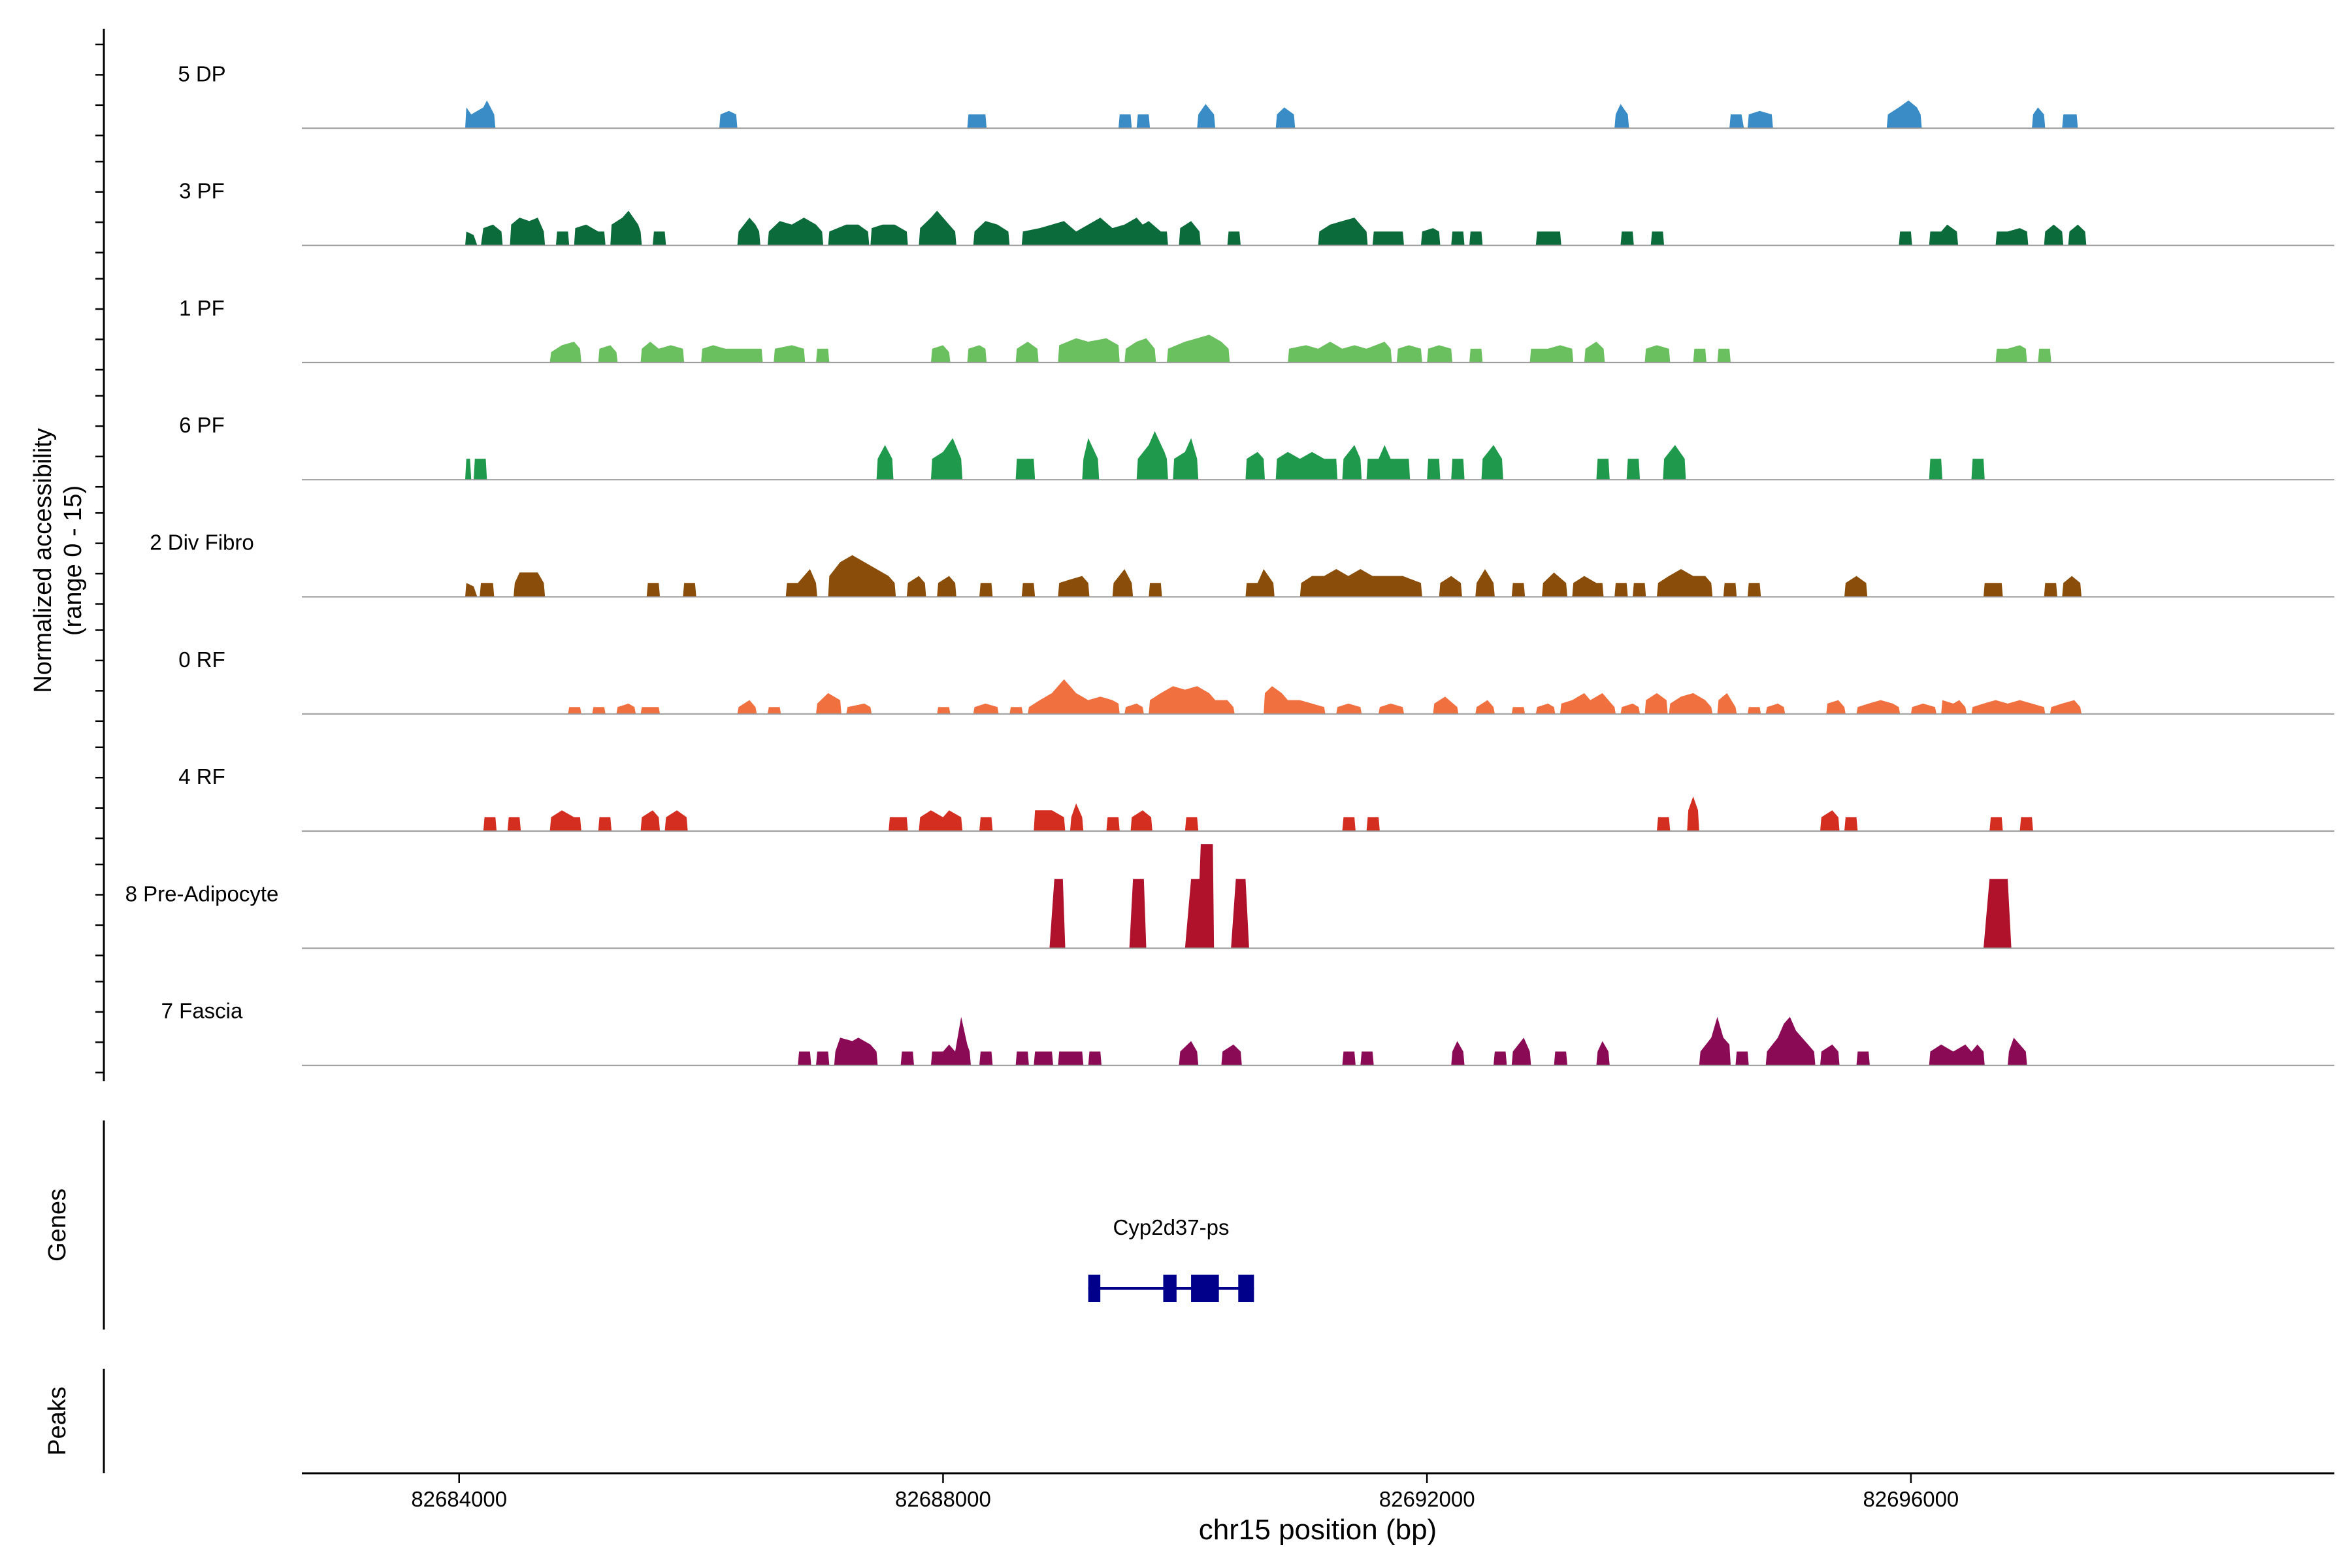 This screenshot has height=1568, width=2352. I want to click on x-axis-label: chr15 position (bp), so click(1318, 1530).